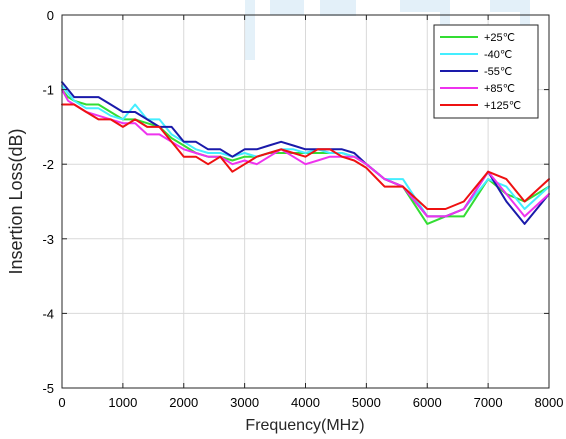  I want to click on x-axis-label: Frequency(MHz), so click(304, 425).